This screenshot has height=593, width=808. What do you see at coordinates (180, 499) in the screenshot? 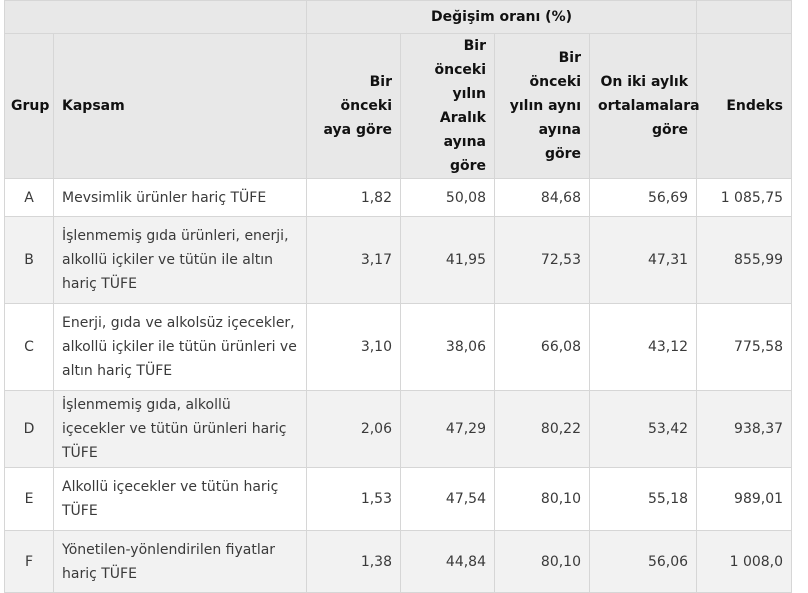
I see `cell-kapsam: Alkollü içecekler ve tütün hariç TÜFE` at bounding box center [180, 499].